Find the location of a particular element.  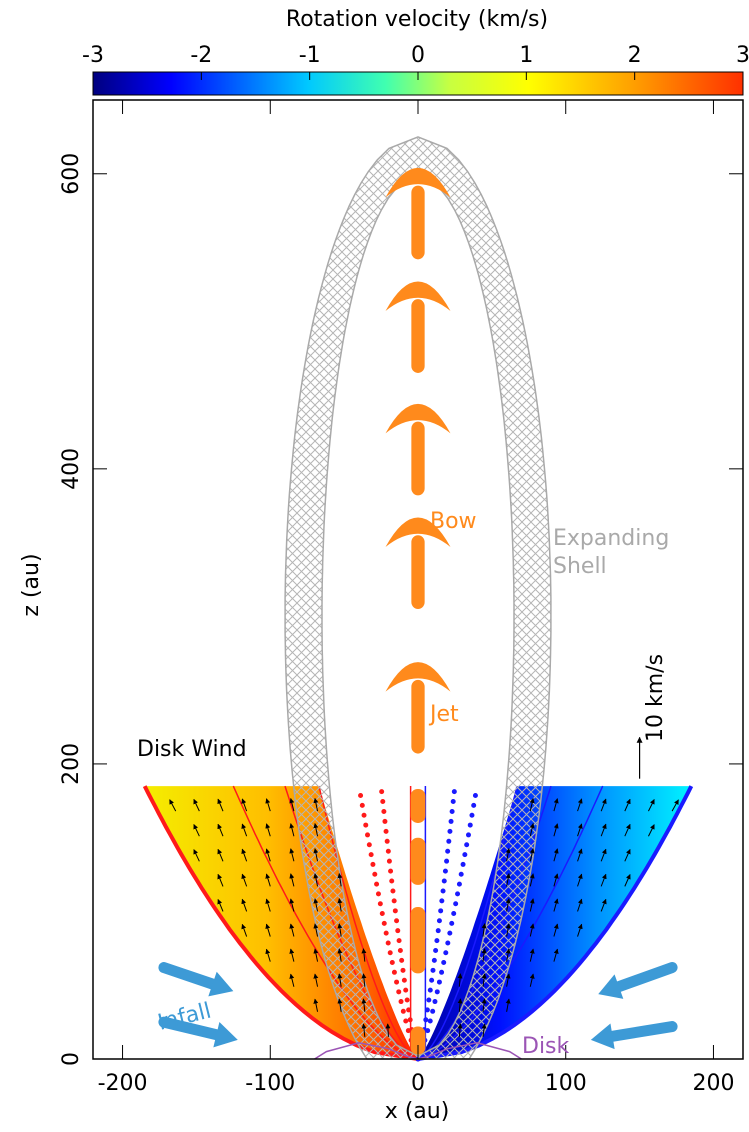

colorbar-tick-label: -3 is located at coordinates (93, 55).